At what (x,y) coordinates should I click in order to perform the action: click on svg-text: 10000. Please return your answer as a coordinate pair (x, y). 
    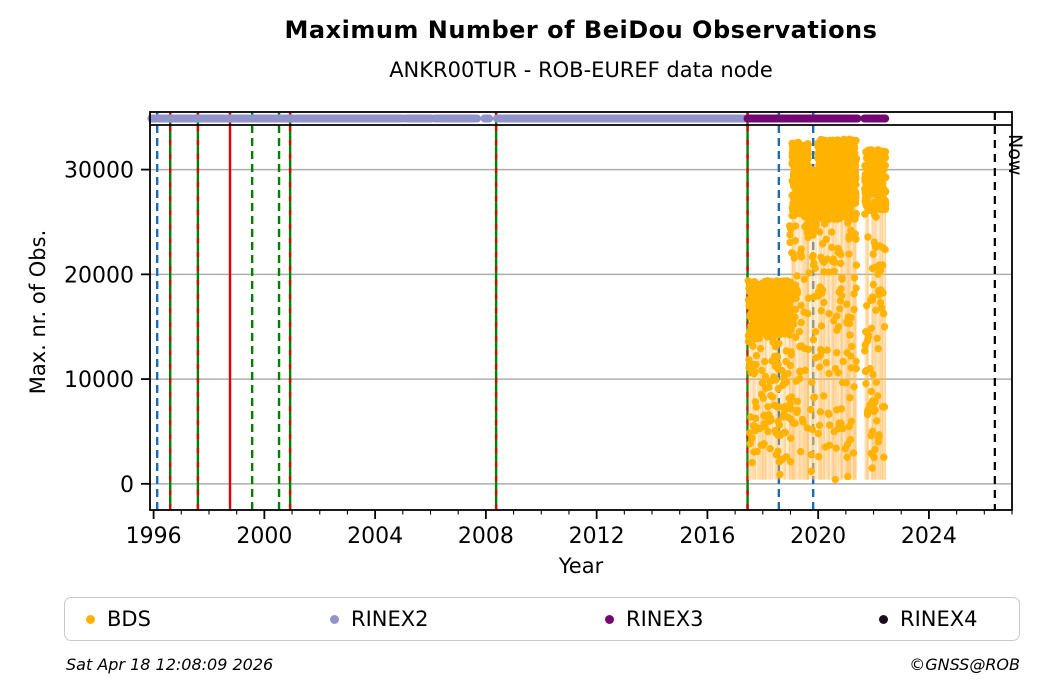
    Looking at the image, I should click on (99, 380).